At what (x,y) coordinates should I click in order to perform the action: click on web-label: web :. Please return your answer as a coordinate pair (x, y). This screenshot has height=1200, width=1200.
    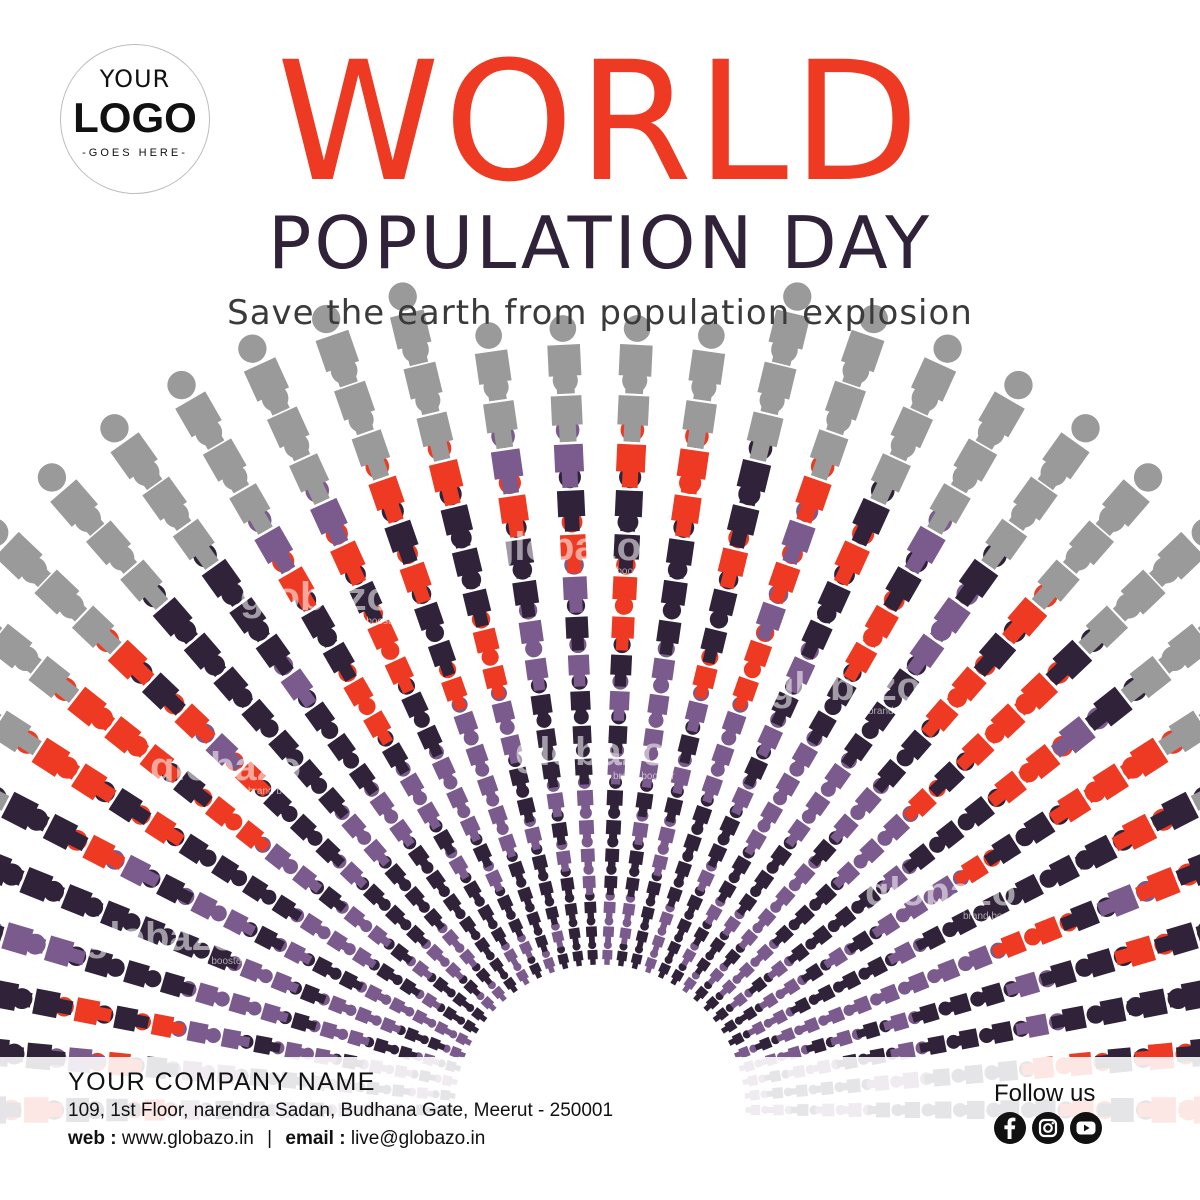
    Looking at the image, I should click on (92, 1138).